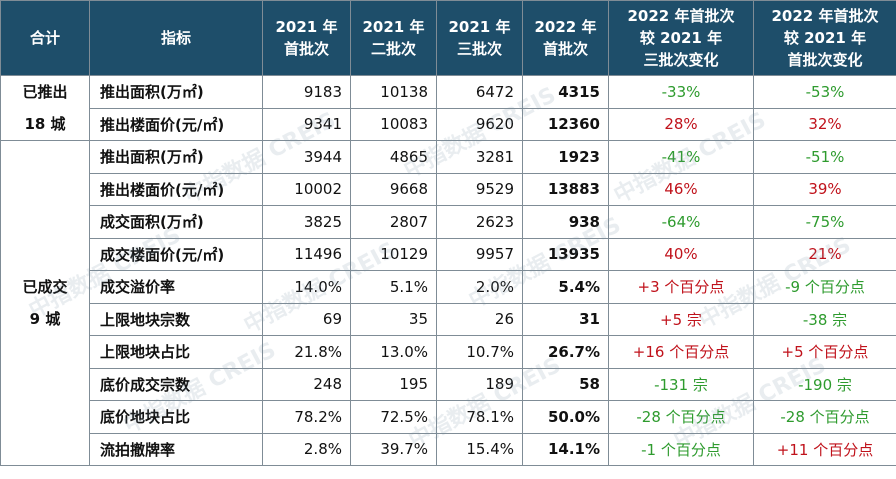  What do you see at coordinates (393, 92) in the screenshot?
I see `value-2021-second: 10138` at bounding box center [393, 92].